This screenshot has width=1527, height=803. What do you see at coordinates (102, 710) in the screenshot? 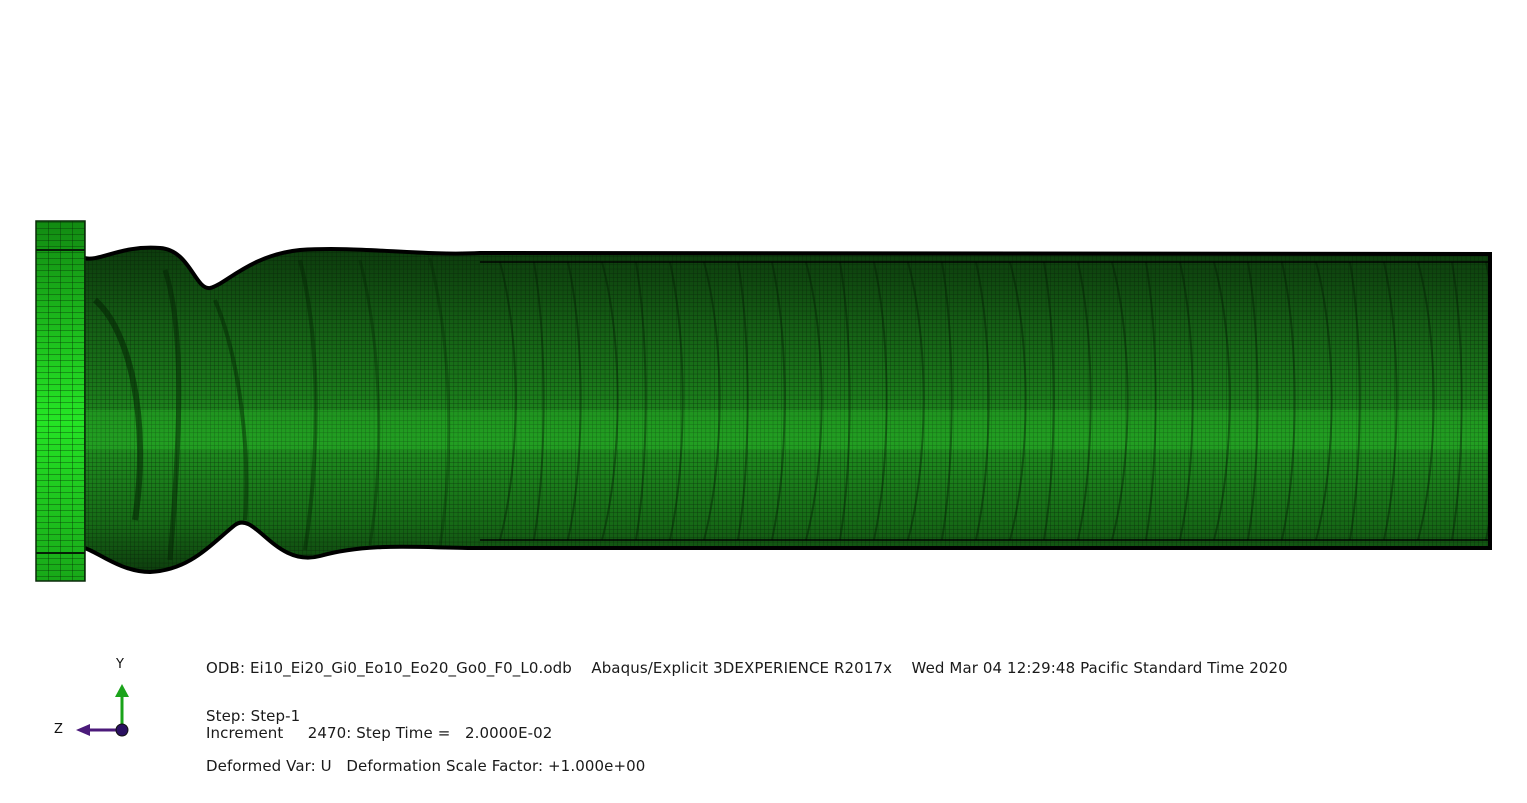
I see `axis-triad` at bounding box center [102, 710].